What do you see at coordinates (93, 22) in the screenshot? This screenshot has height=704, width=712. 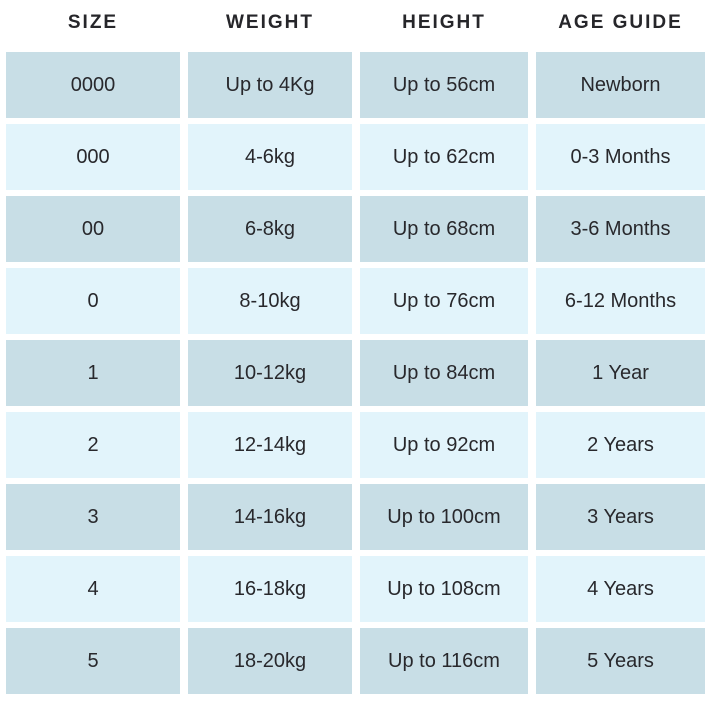 I see `column-header-size: SIZE` at bounding box center [93, 22].